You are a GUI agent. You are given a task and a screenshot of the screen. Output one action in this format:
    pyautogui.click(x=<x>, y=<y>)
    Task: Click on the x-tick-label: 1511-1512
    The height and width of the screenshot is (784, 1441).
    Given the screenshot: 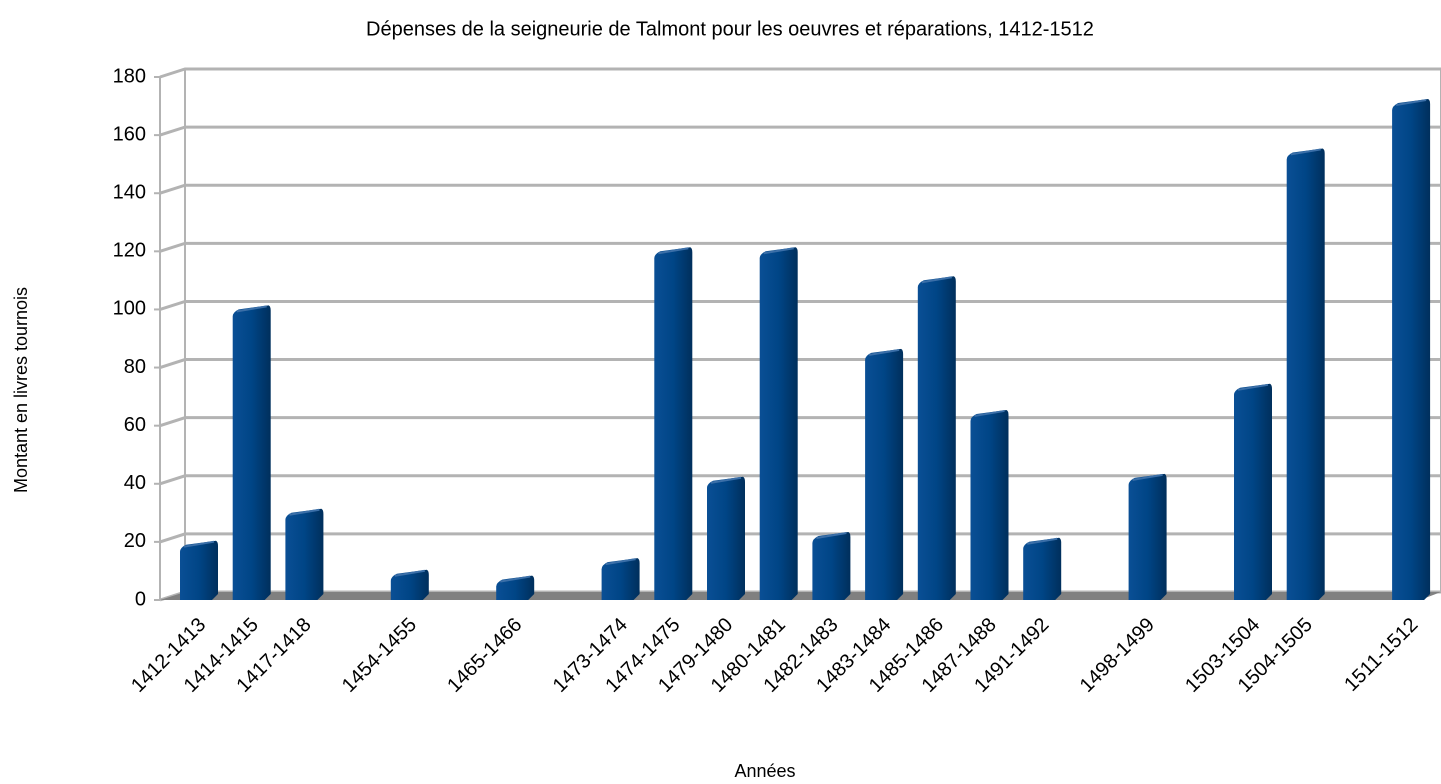 What is the action you would take?
    pyautogui.click(x=1381, y=655)
    